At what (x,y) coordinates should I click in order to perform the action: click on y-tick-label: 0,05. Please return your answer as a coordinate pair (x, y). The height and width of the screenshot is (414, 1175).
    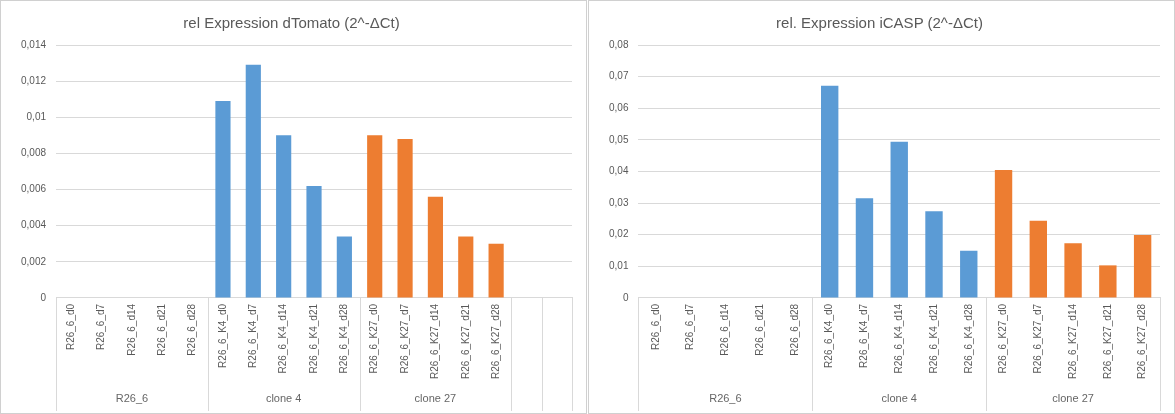
    Looking at the image, I should click on (618, 139).